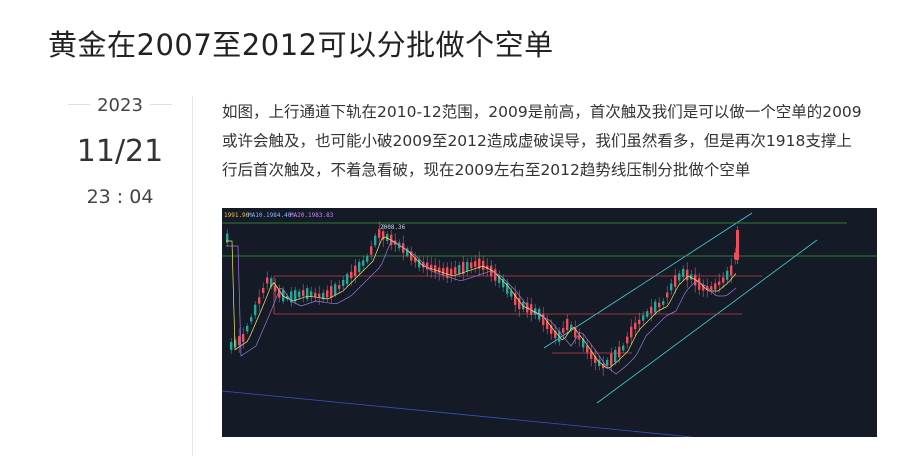  I want to click on high-price-label: 2008.36, so click(393, 227).